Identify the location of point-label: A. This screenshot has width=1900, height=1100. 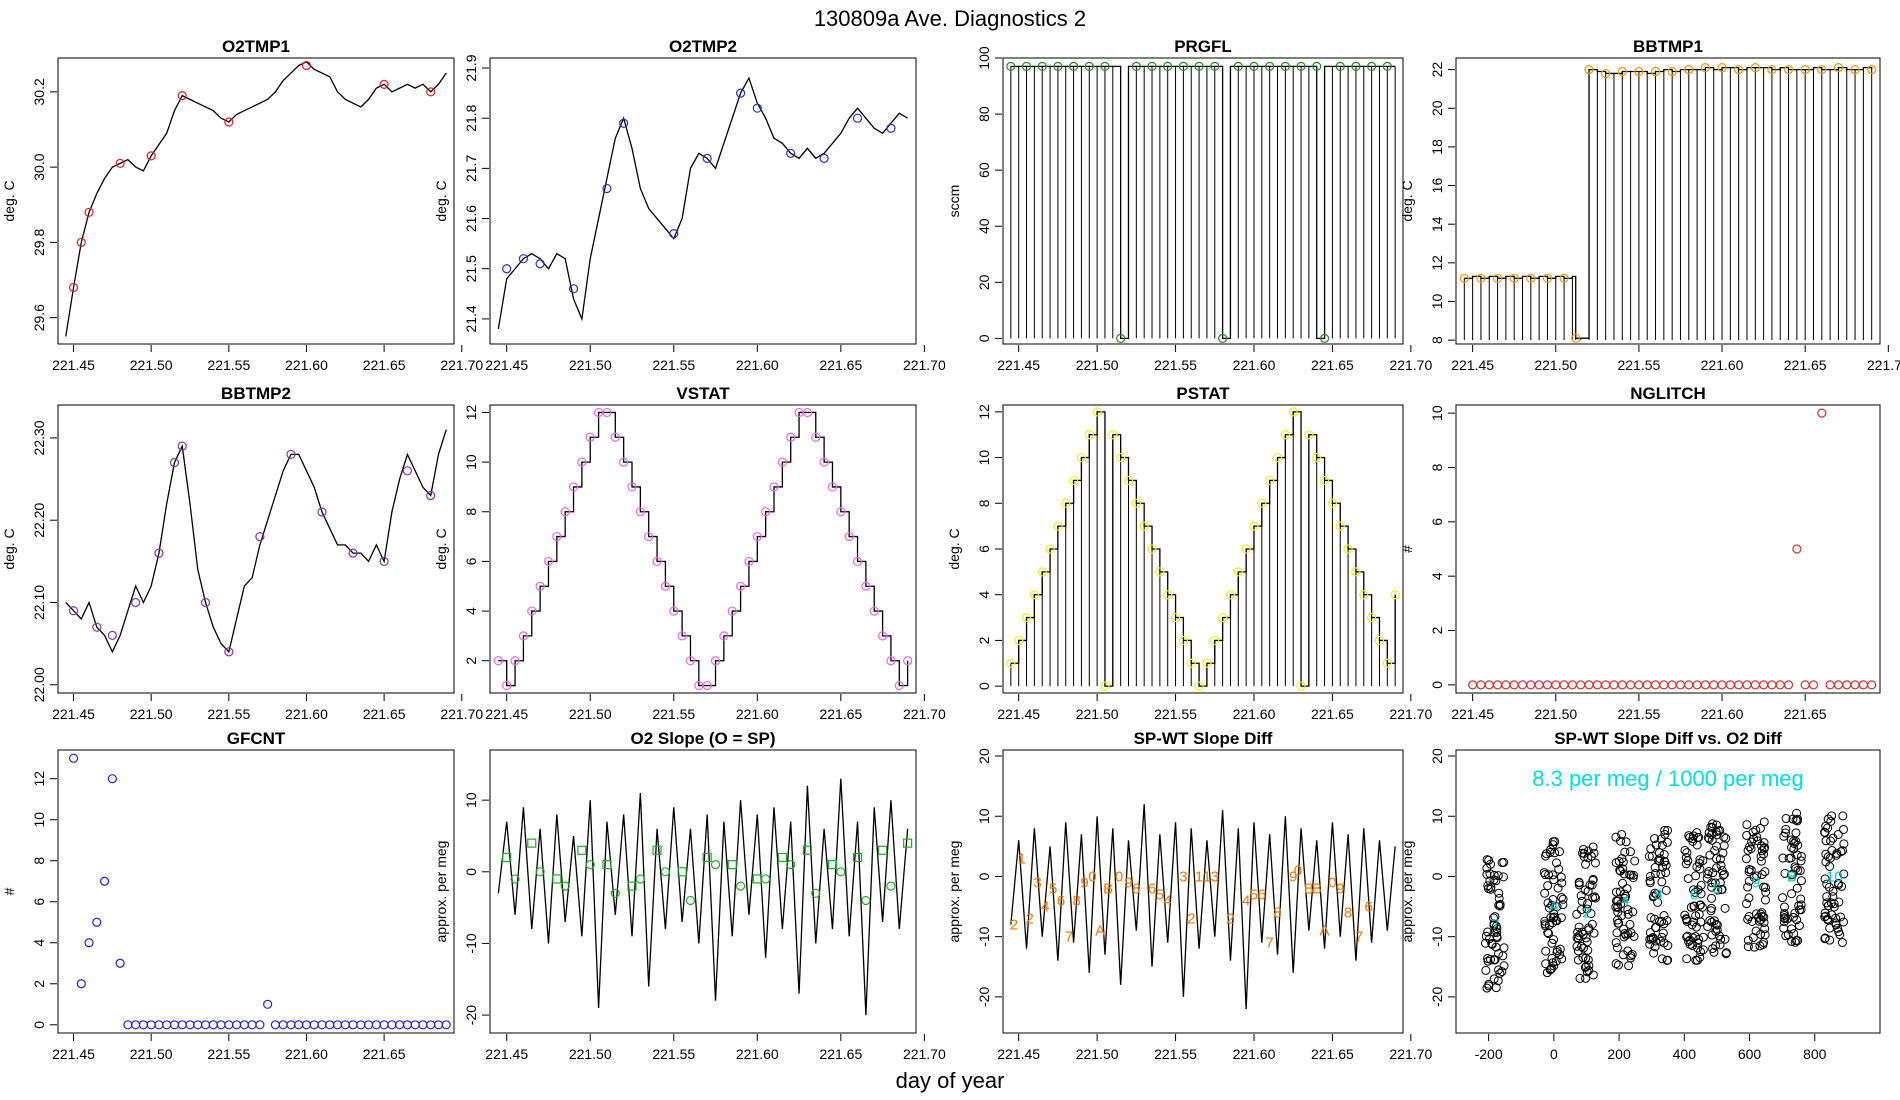
(1325, 931).